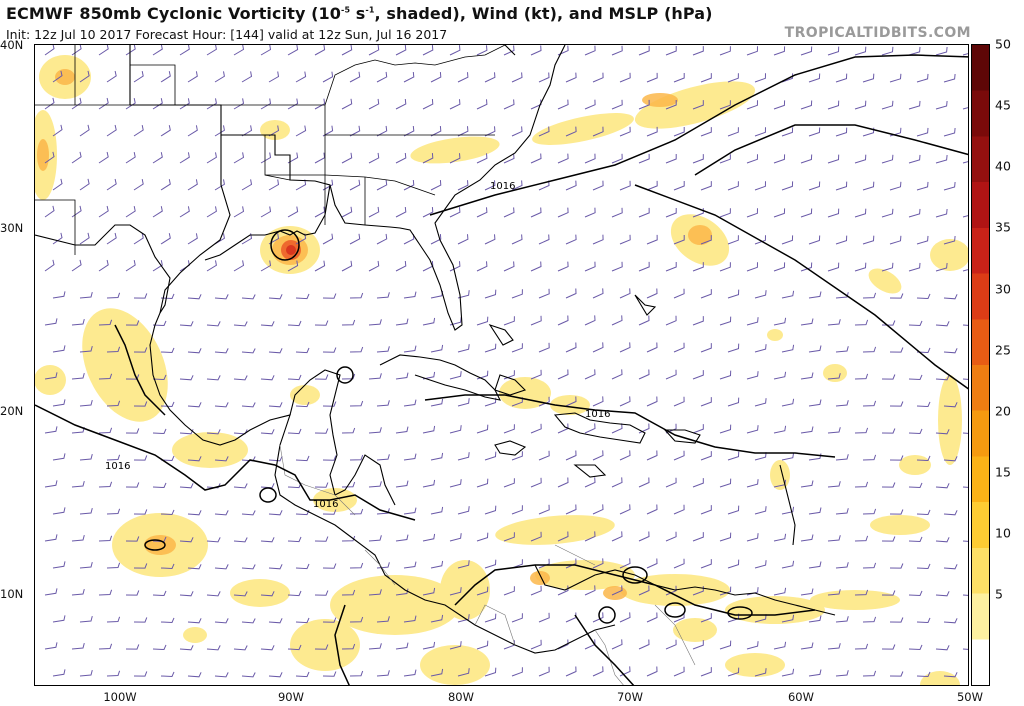 The height and width of the screenshot is (706, 1024). I want to click on colorbar-tick-label: 25, so click(1003, 350).